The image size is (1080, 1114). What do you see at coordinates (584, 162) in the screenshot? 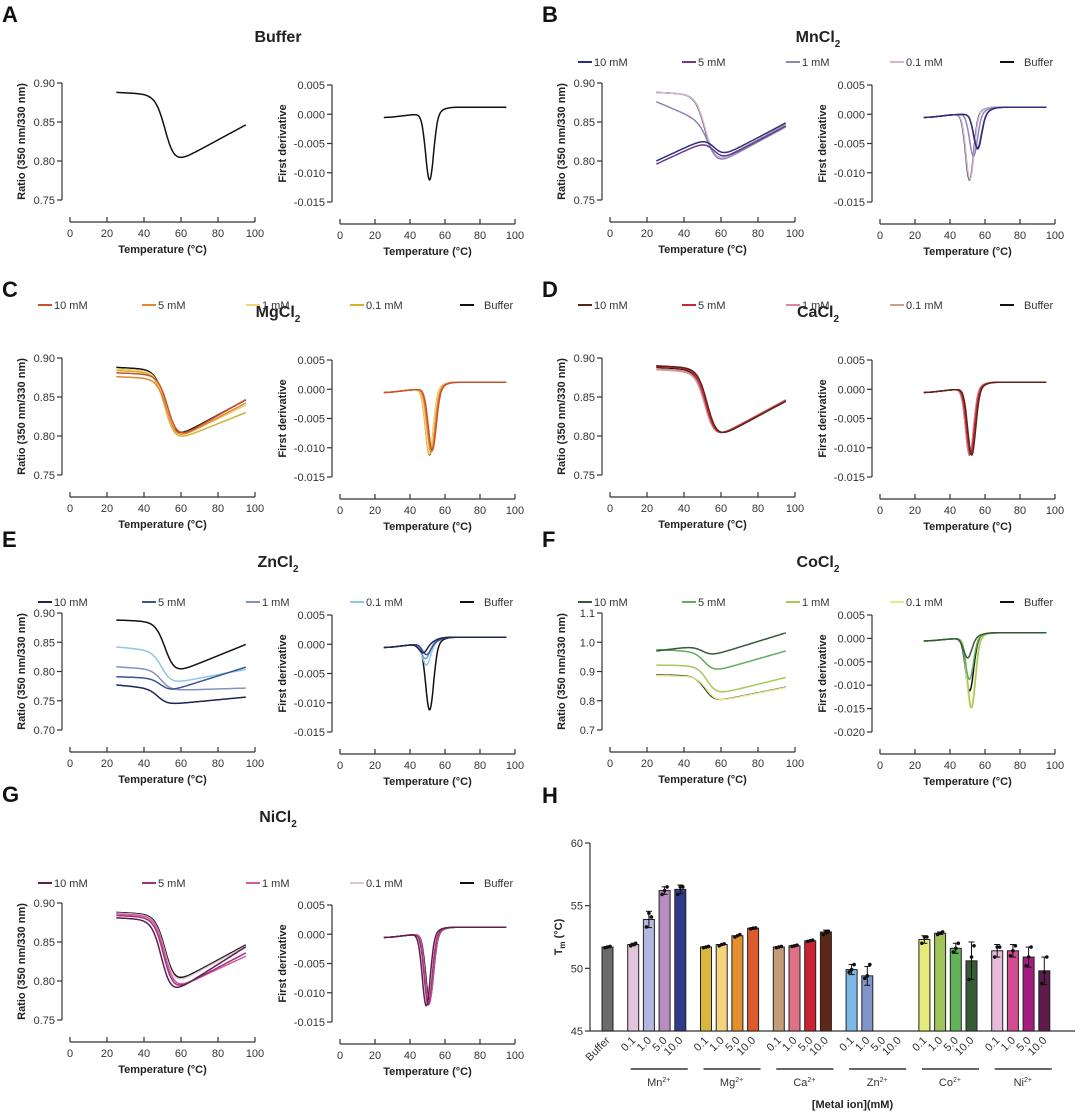
I see `y-tick-label: 0.80` at bounding box center [584, 162].